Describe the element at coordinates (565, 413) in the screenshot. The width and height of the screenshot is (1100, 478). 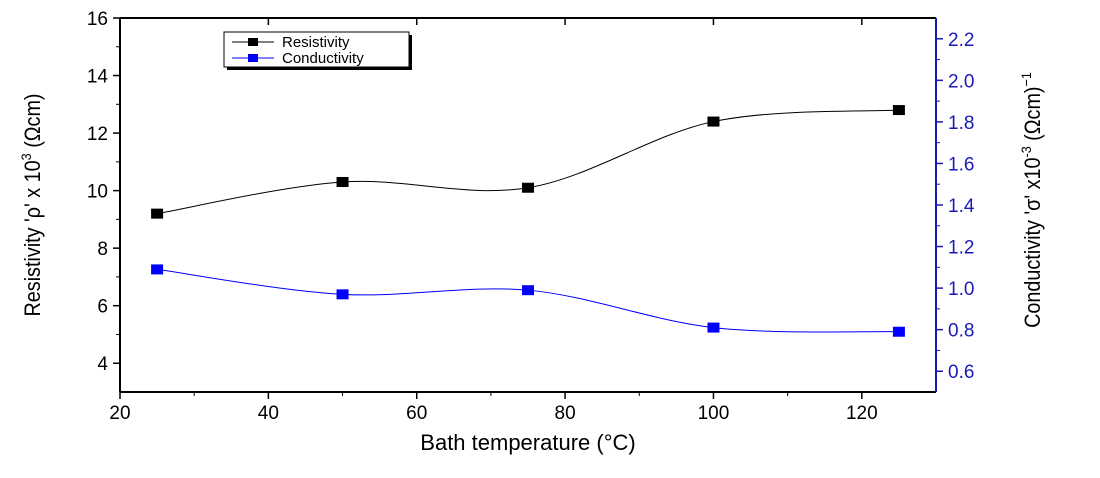
I see `x-tick-label: 80` at that location.